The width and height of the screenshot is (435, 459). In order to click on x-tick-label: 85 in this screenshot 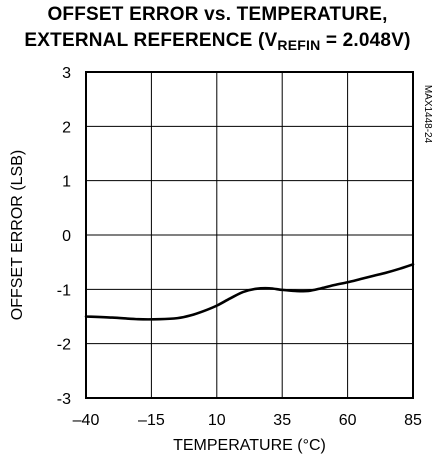, I will do `click(413, 420)`.